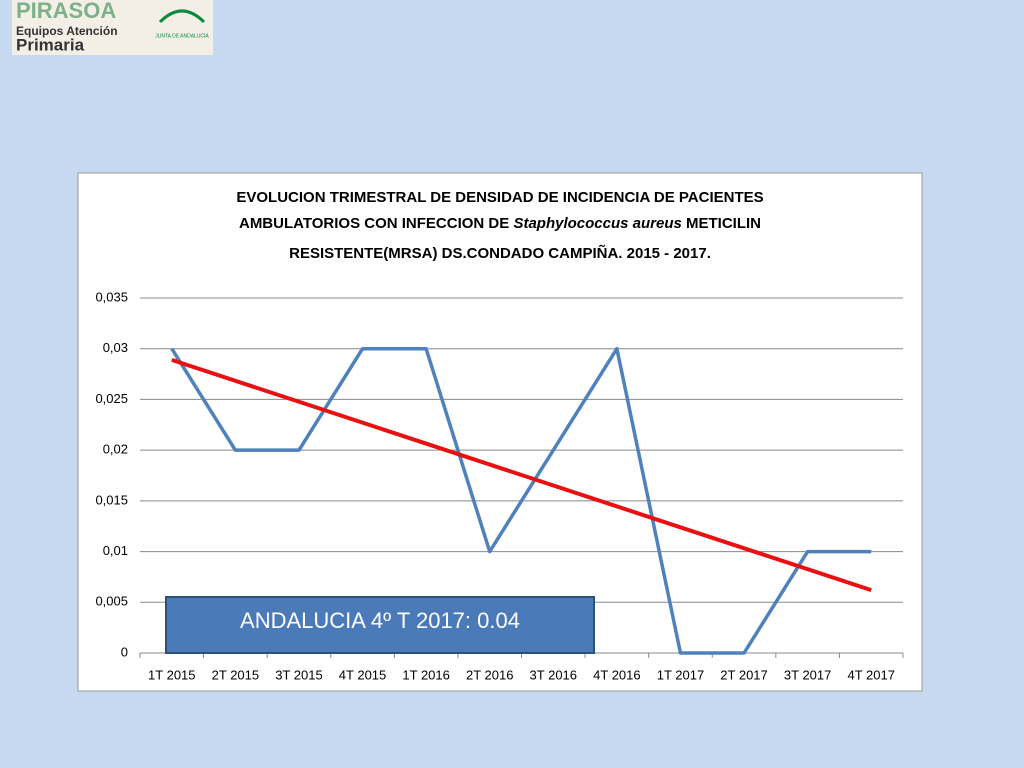 This screenshot has width=1024, height=768. I want to click on title-part: AMBULATORIOS CON INFECCION DE, so click(374, 223).